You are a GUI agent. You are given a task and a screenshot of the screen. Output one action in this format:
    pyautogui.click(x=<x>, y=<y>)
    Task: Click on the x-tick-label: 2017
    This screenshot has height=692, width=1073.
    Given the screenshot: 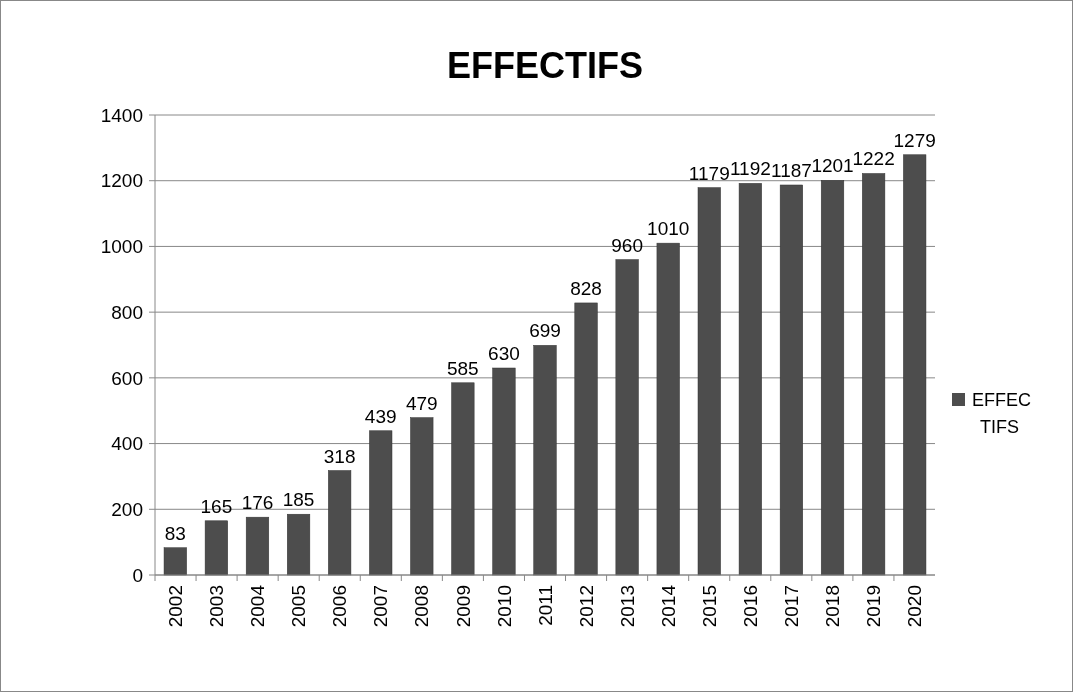 What is the action you would take?
    pyautogui.click(x=792, y=606)
    